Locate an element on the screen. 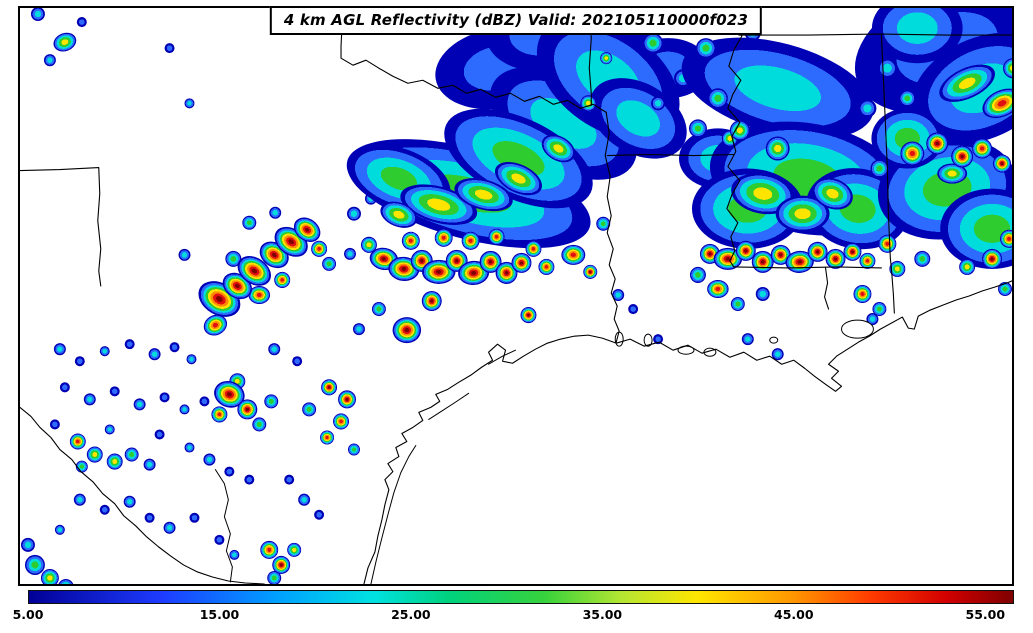 This screenshot has width=1033, height=633. lake-outline is located at coordinates (619, 339).